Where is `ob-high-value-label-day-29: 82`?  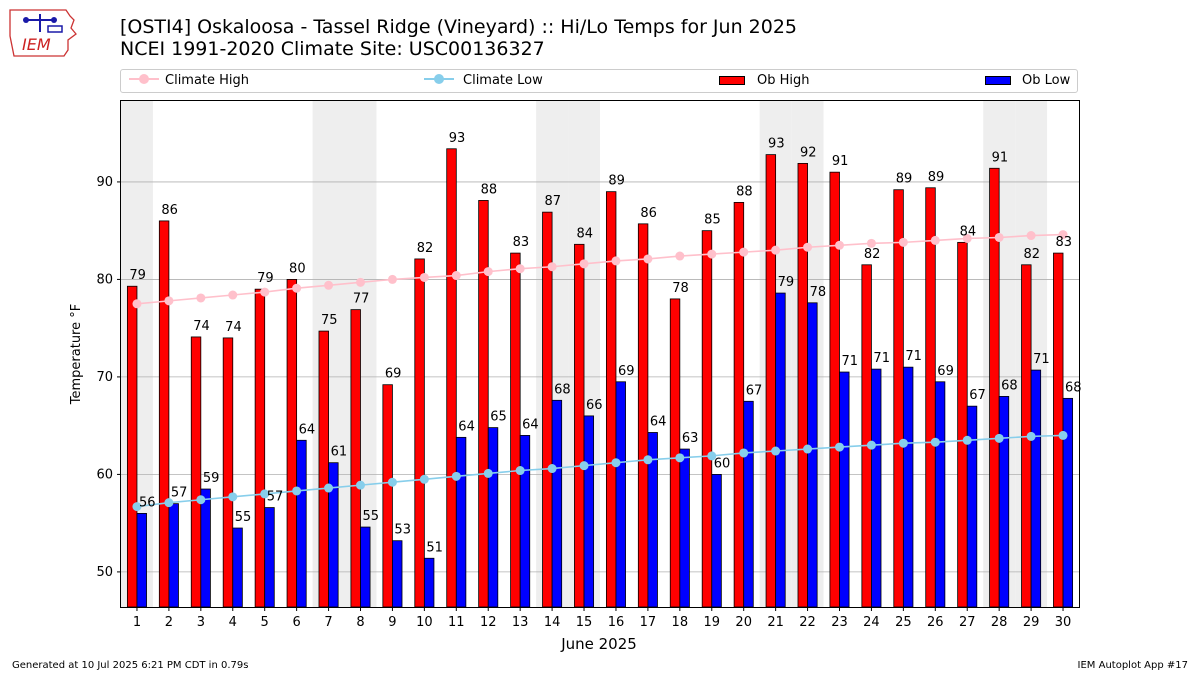
ob-high-value-label-day-29: 82 is located at coordinates (1032, 254).